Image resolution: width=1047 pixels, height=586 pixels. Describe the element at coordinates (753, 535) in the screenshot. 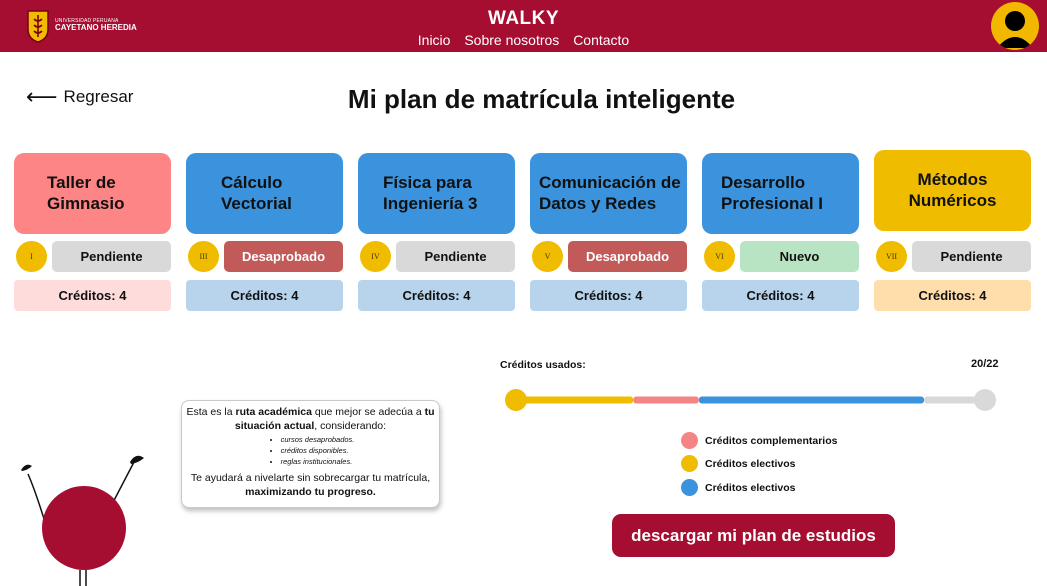

I see `download-plan-button: descargar mi plan de estudios` at that location.